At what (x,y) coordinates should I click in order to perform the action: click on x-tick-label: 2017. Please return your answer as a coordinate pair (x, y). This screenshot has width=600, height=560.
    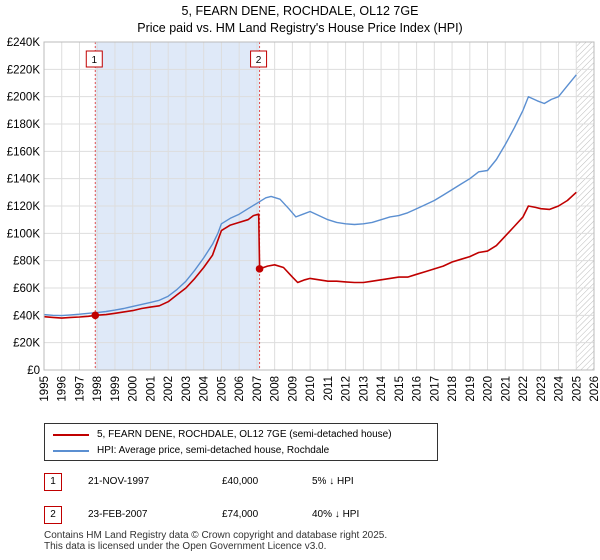
    Looking at the image, I should click on (435, 389).